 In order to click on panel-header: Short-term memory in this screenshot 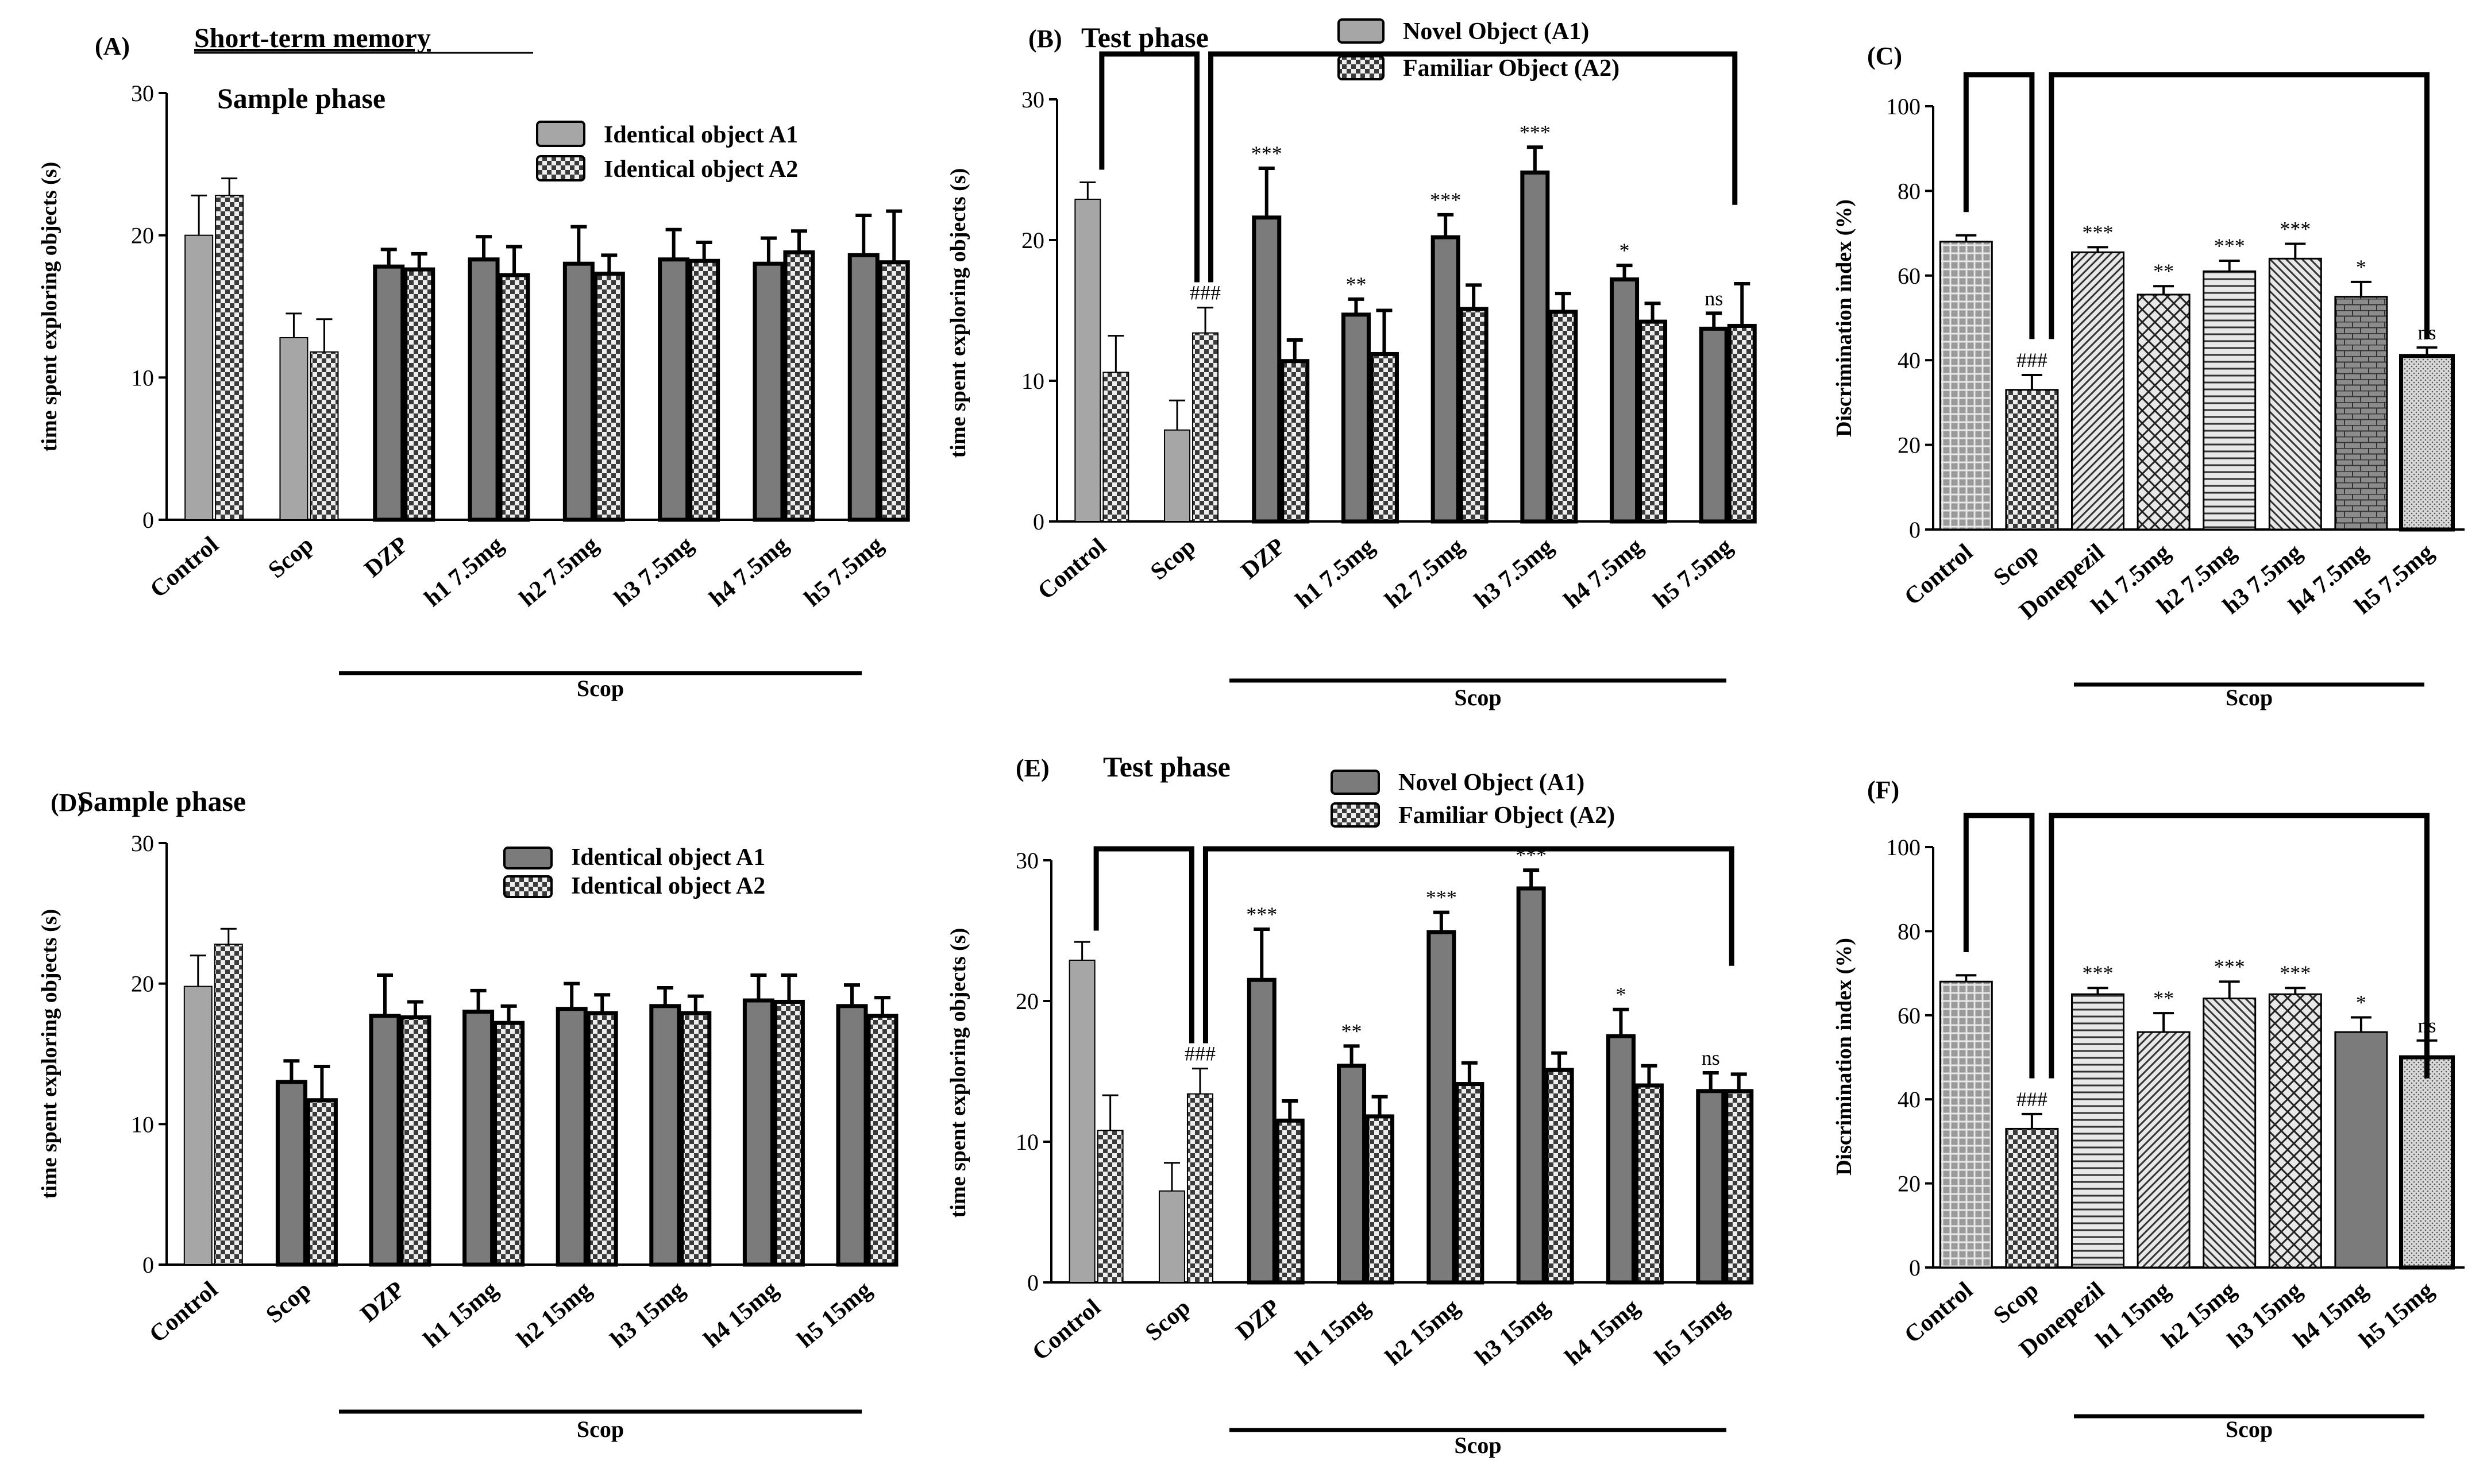, I will do `click(312, 38)`.